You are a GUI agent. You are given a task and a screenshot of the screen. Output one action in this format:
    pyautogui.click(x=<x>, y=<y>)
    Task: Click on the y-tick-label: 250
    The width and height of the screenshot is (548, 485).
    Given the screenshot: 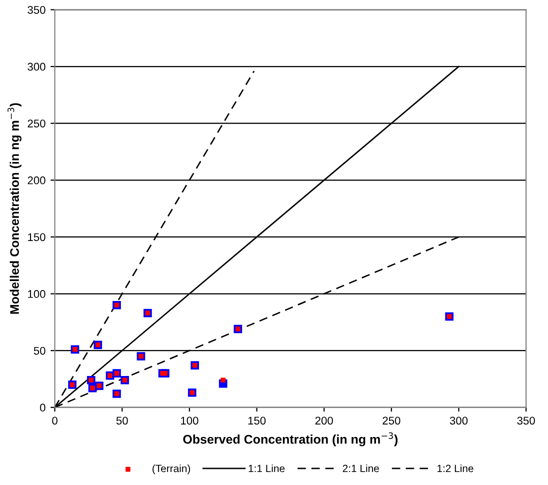 What is the action you would take?
    pyautogui.click(x=37, y=124)
    